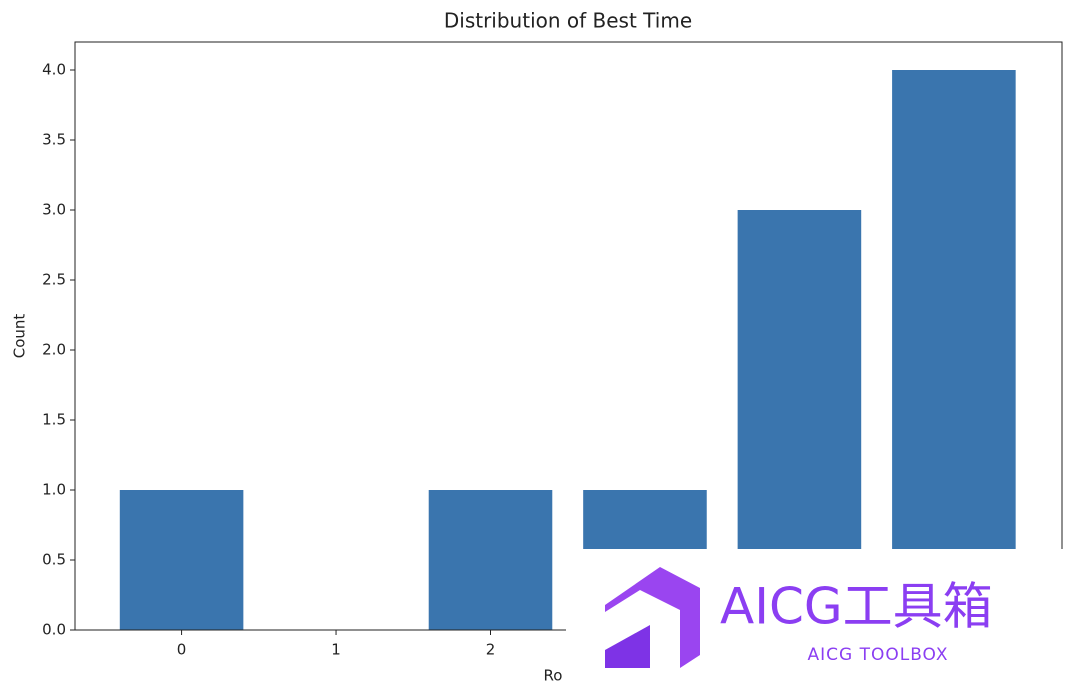 Image resolution: width=1080 pixels, height=687 pixels. What do you see at coordinates (54, 560) in the screenshot?
I see `y-tick-label: 0.5` at bounding box center [54, 560].